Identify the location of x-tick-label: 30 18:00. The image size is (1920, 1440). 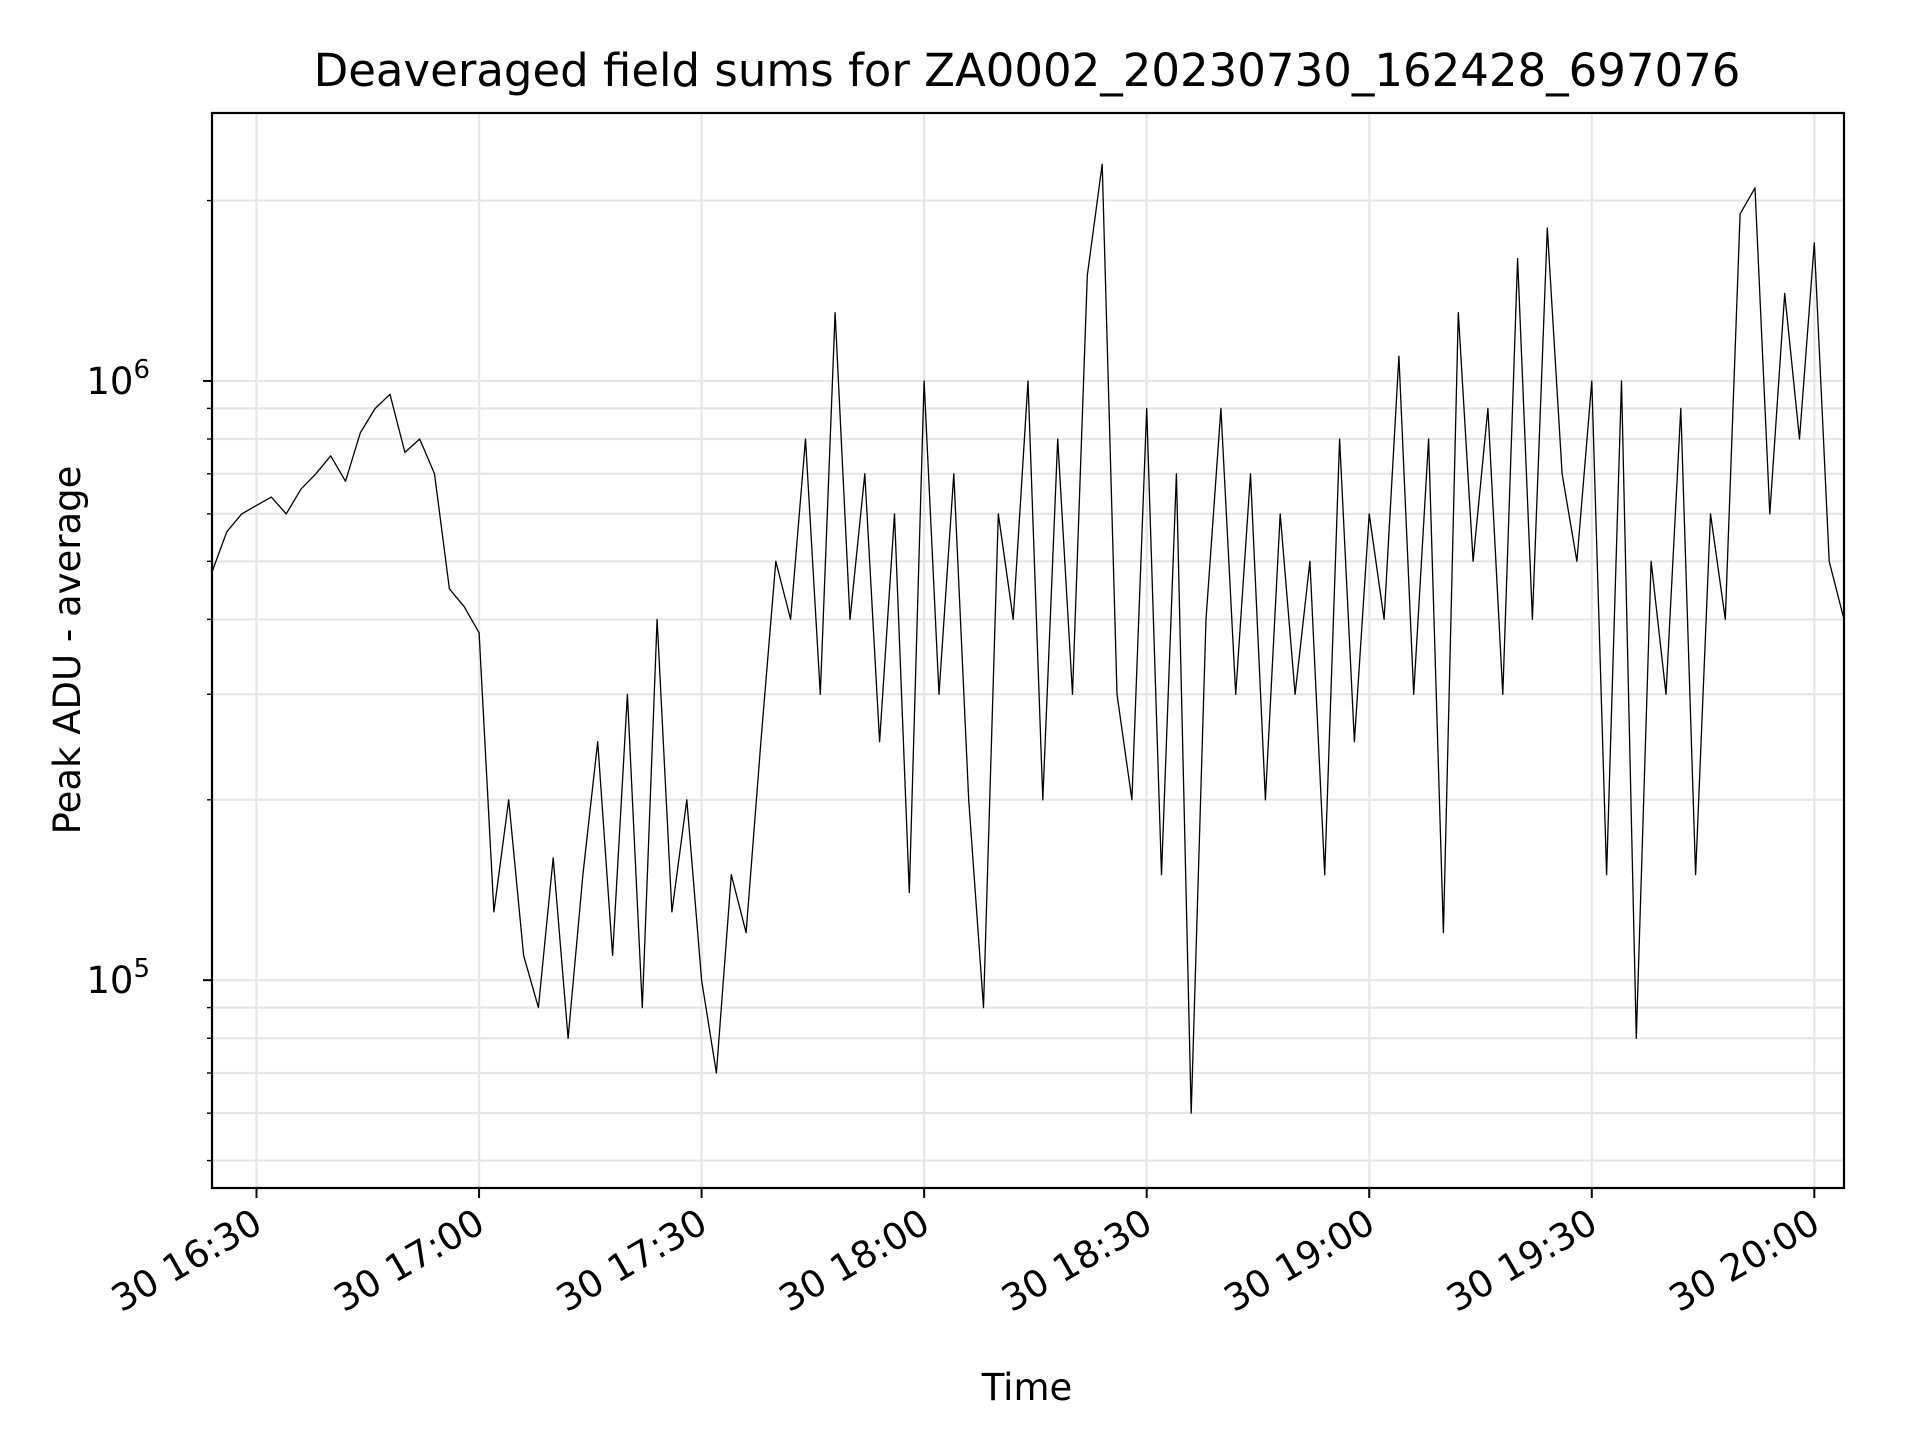
(854, 1261).